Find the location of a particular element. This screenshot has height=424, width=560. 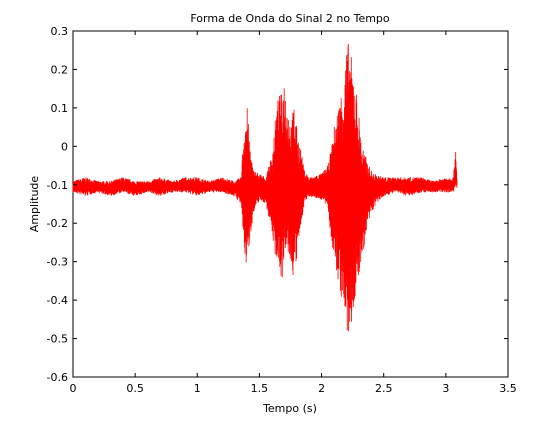

y-tick-label: 0.1 is located at coordinates (60, 108).